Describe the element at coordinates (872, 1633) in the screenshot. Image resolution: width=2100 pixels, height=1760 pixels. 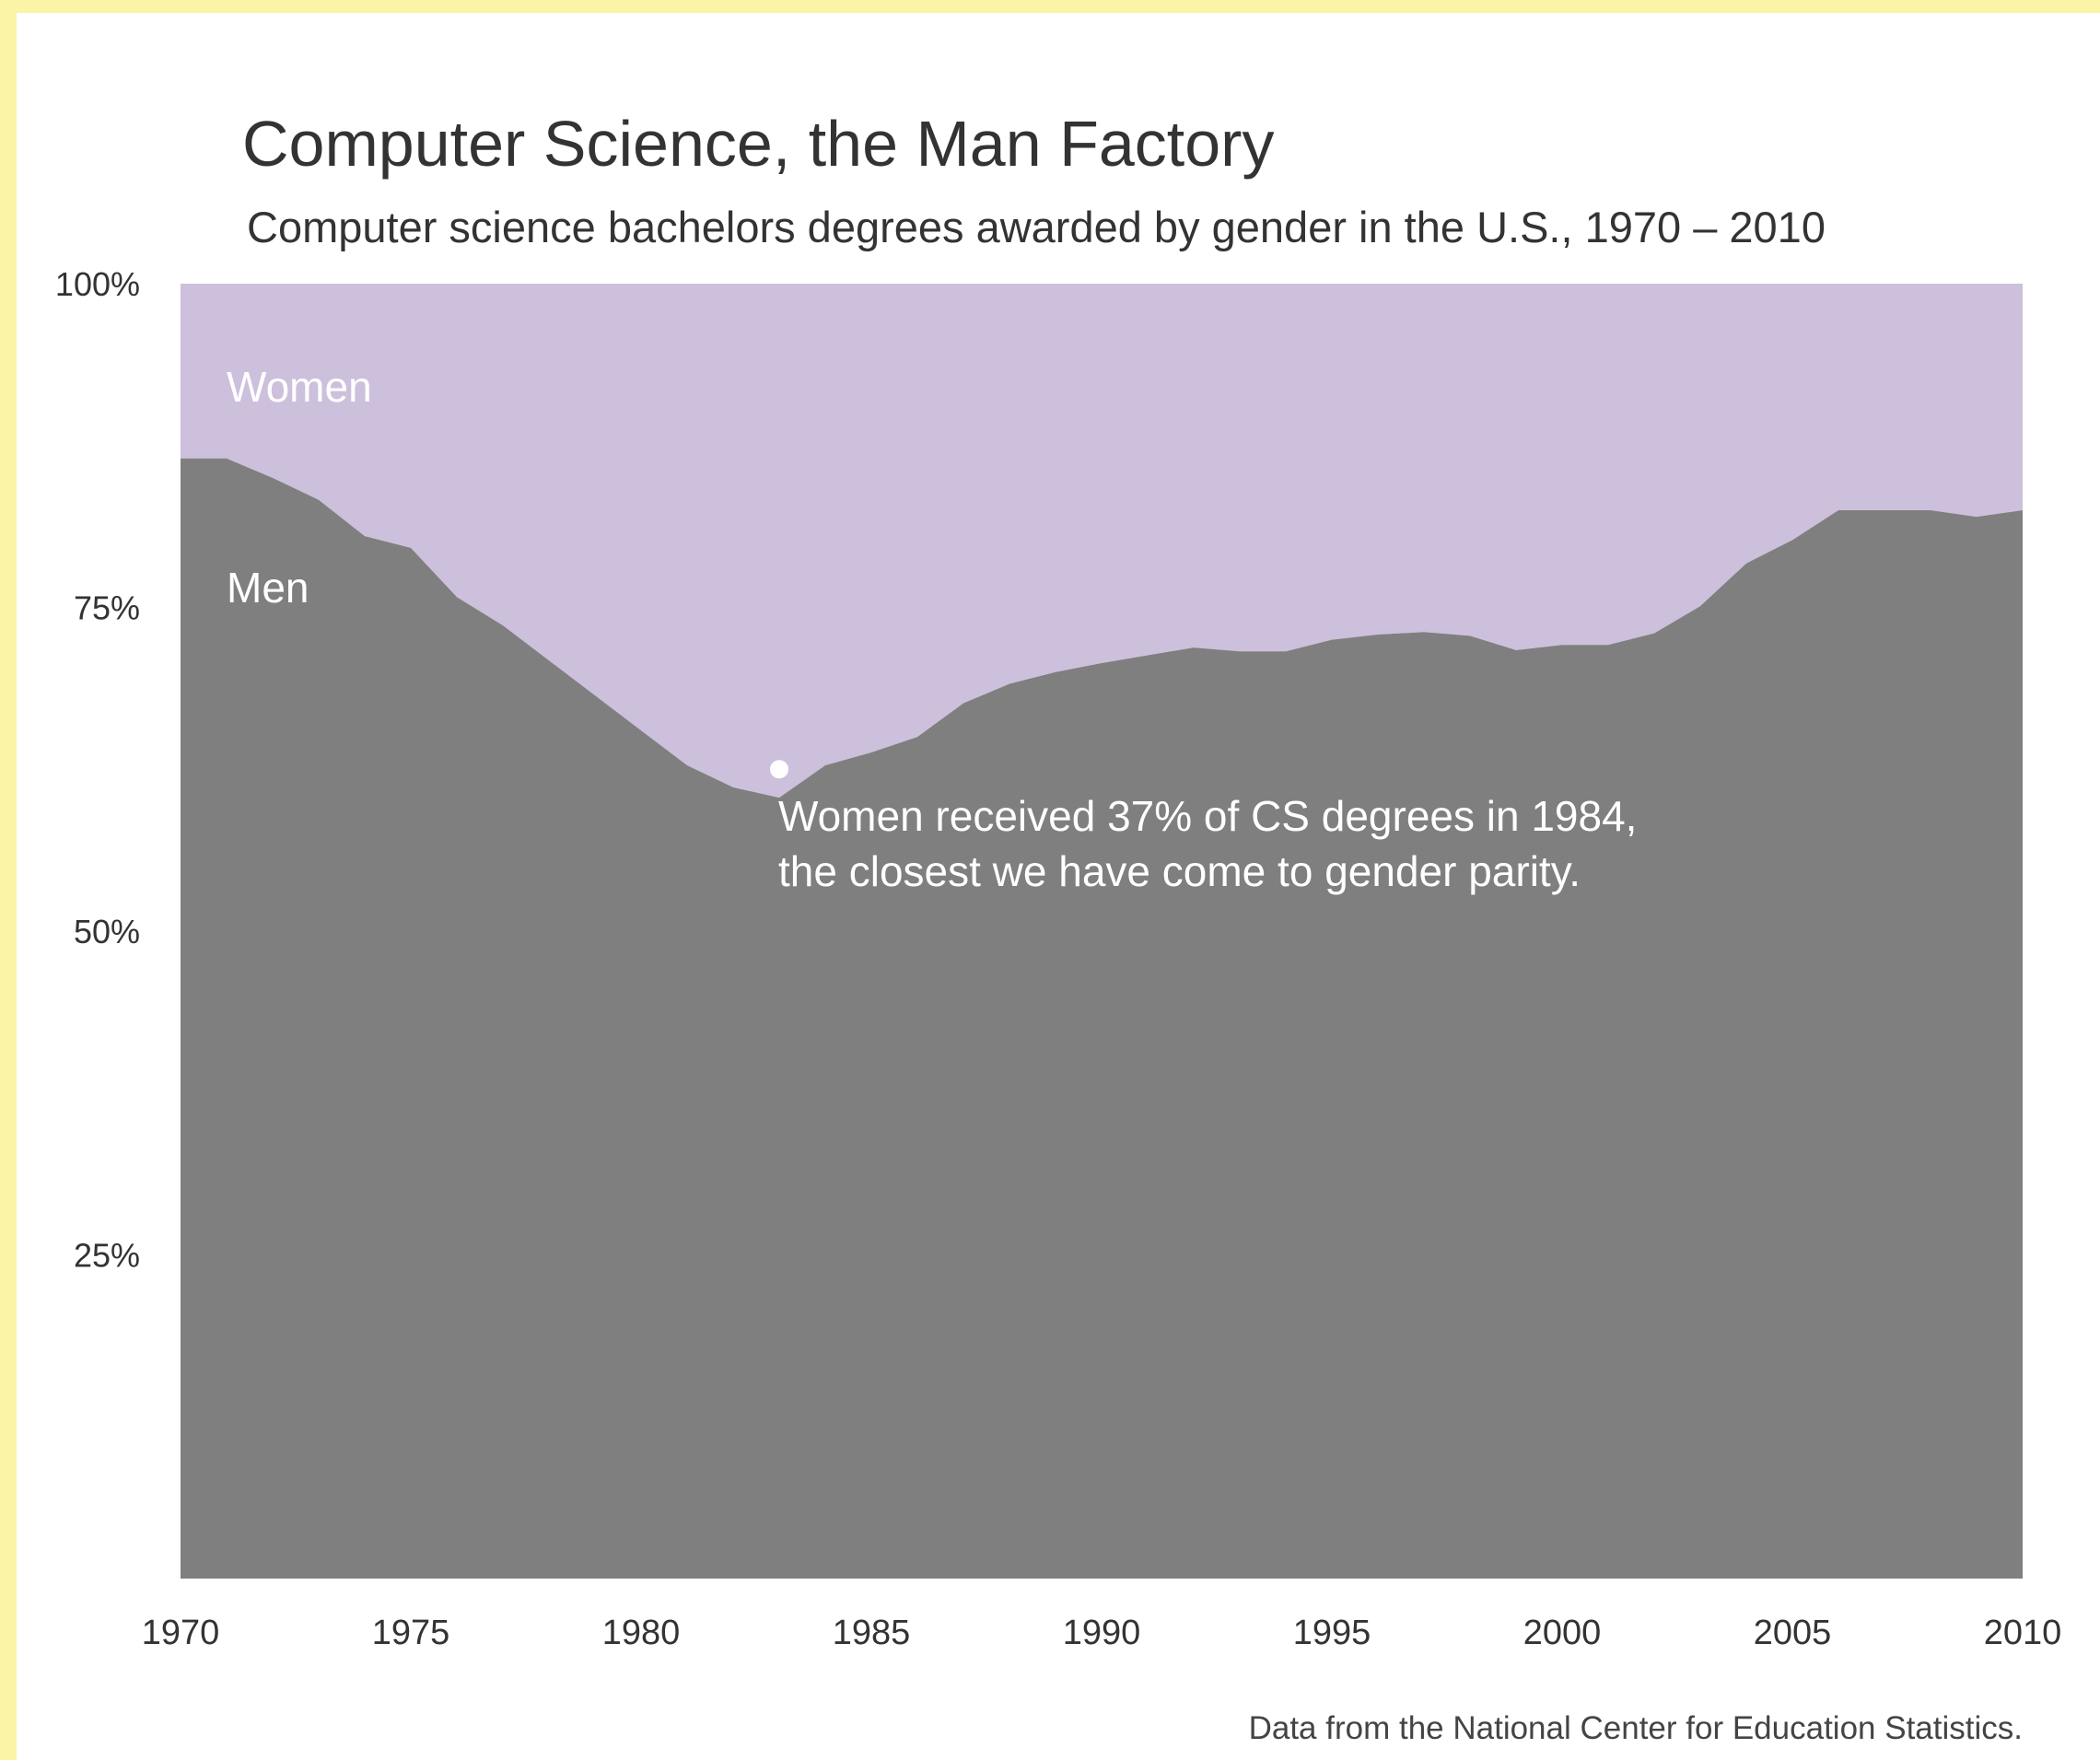
I see `x-tick-label: 1985` at that location.